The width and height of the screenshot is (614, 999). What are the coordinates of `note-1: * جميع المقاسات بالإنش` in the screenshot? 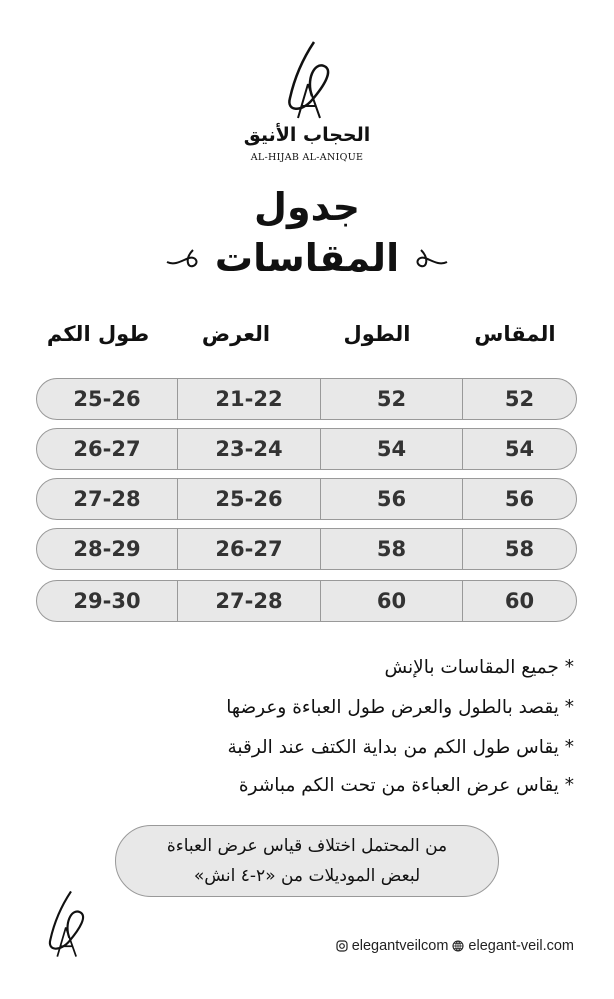 It's located at (479, 667).